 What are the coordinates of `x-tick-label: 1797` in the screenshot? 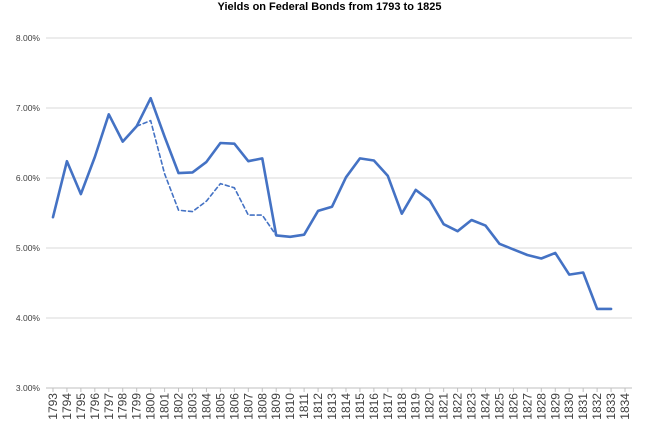 It's located at (109, 406).